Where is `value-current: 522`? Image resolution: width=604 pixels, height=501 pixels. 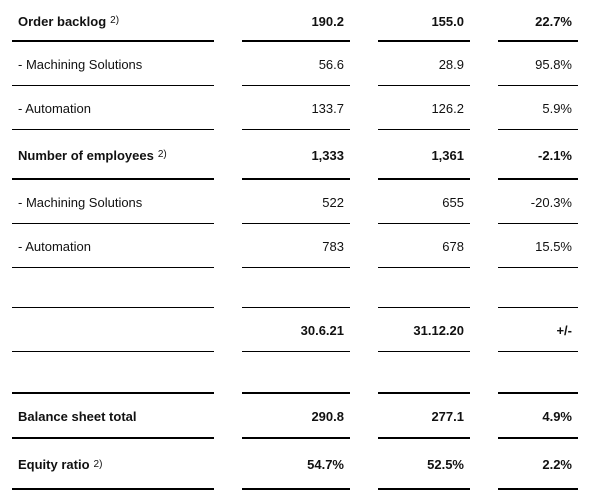 value-current: 522 is located at coordinates (333, 202).